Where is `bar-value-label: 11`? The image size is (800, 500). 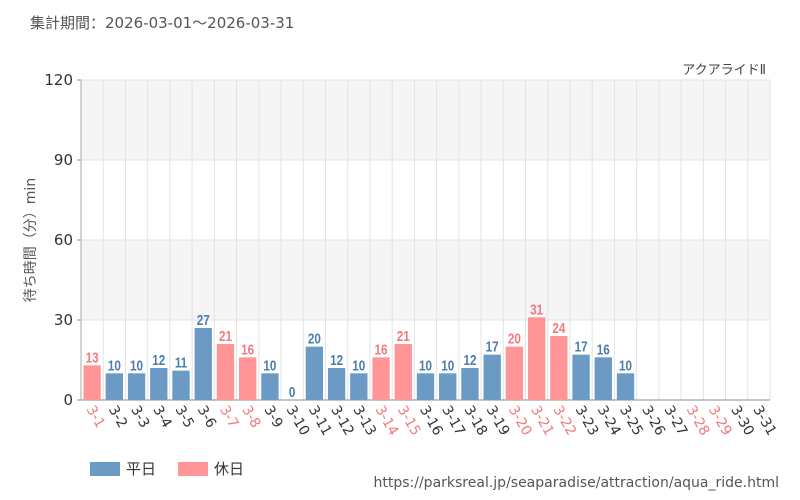
bar-value-label: 11 is located at coordinates (181, 362).